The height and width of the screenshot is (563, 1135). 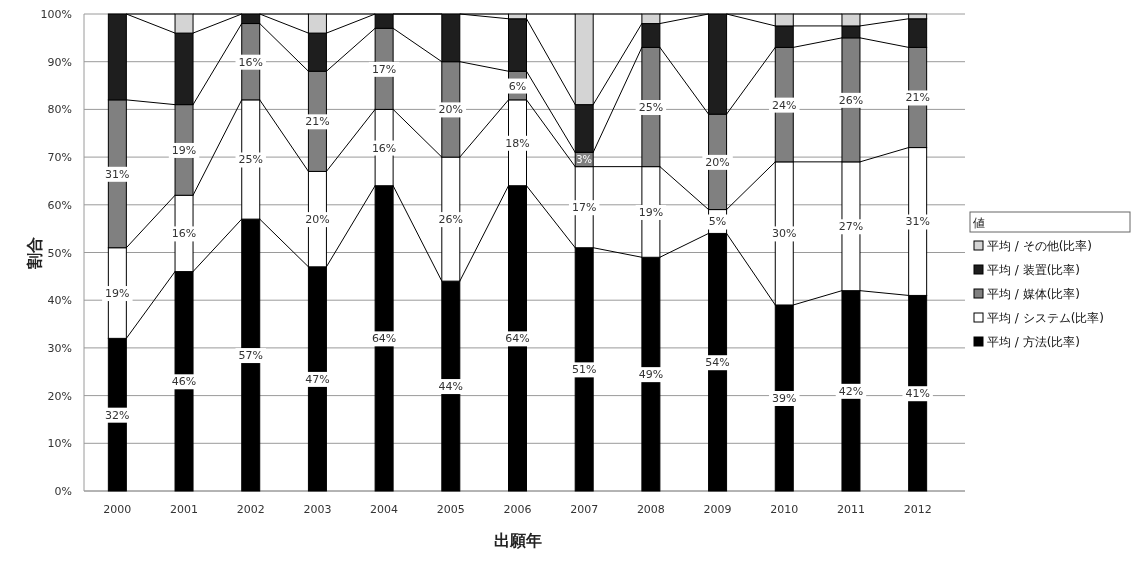 What do you see at coordinates (517, 540) in the screenshot?
I see `x-axis-title: 出願年` at bounding box center [517, 540].